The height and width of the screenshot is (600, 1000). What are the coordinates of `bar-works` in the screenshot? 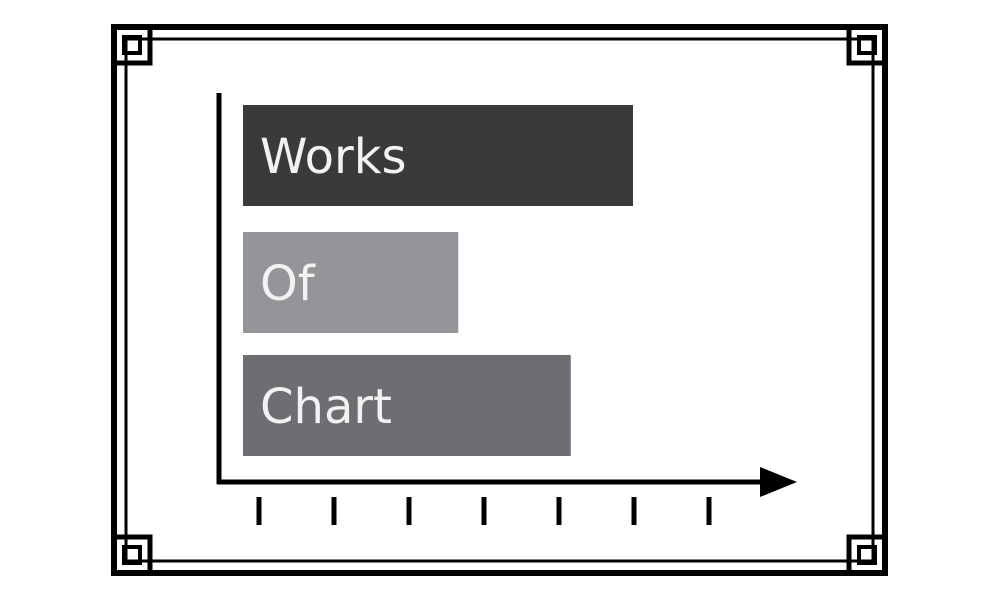 It's located at (438, 155).